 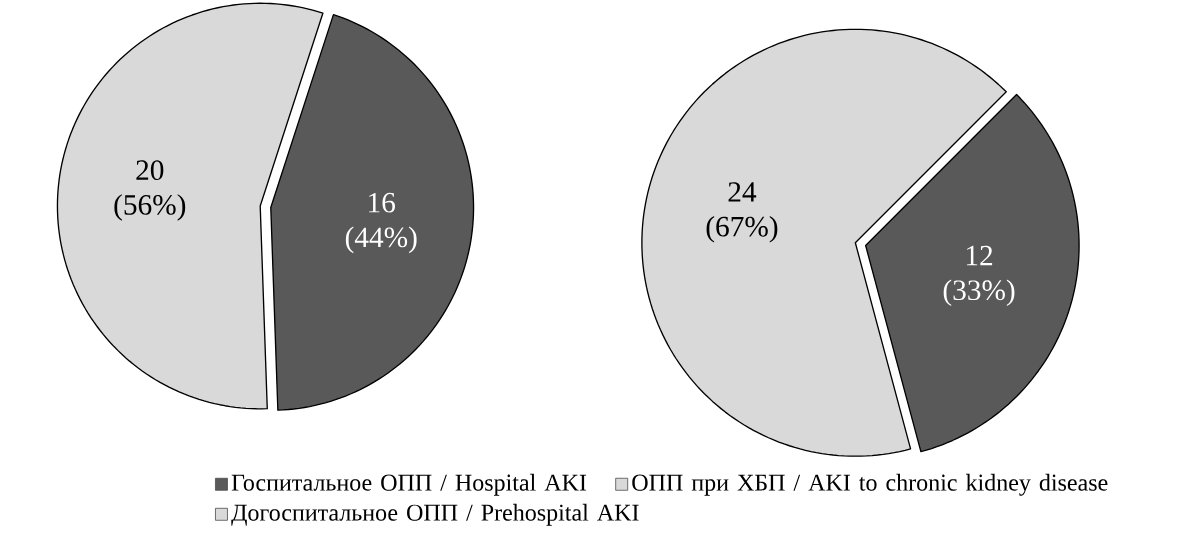 I want to click on legend-label: ОПП при ХБП / AKI to chronic kidney disease, so click(x=870, y=484).